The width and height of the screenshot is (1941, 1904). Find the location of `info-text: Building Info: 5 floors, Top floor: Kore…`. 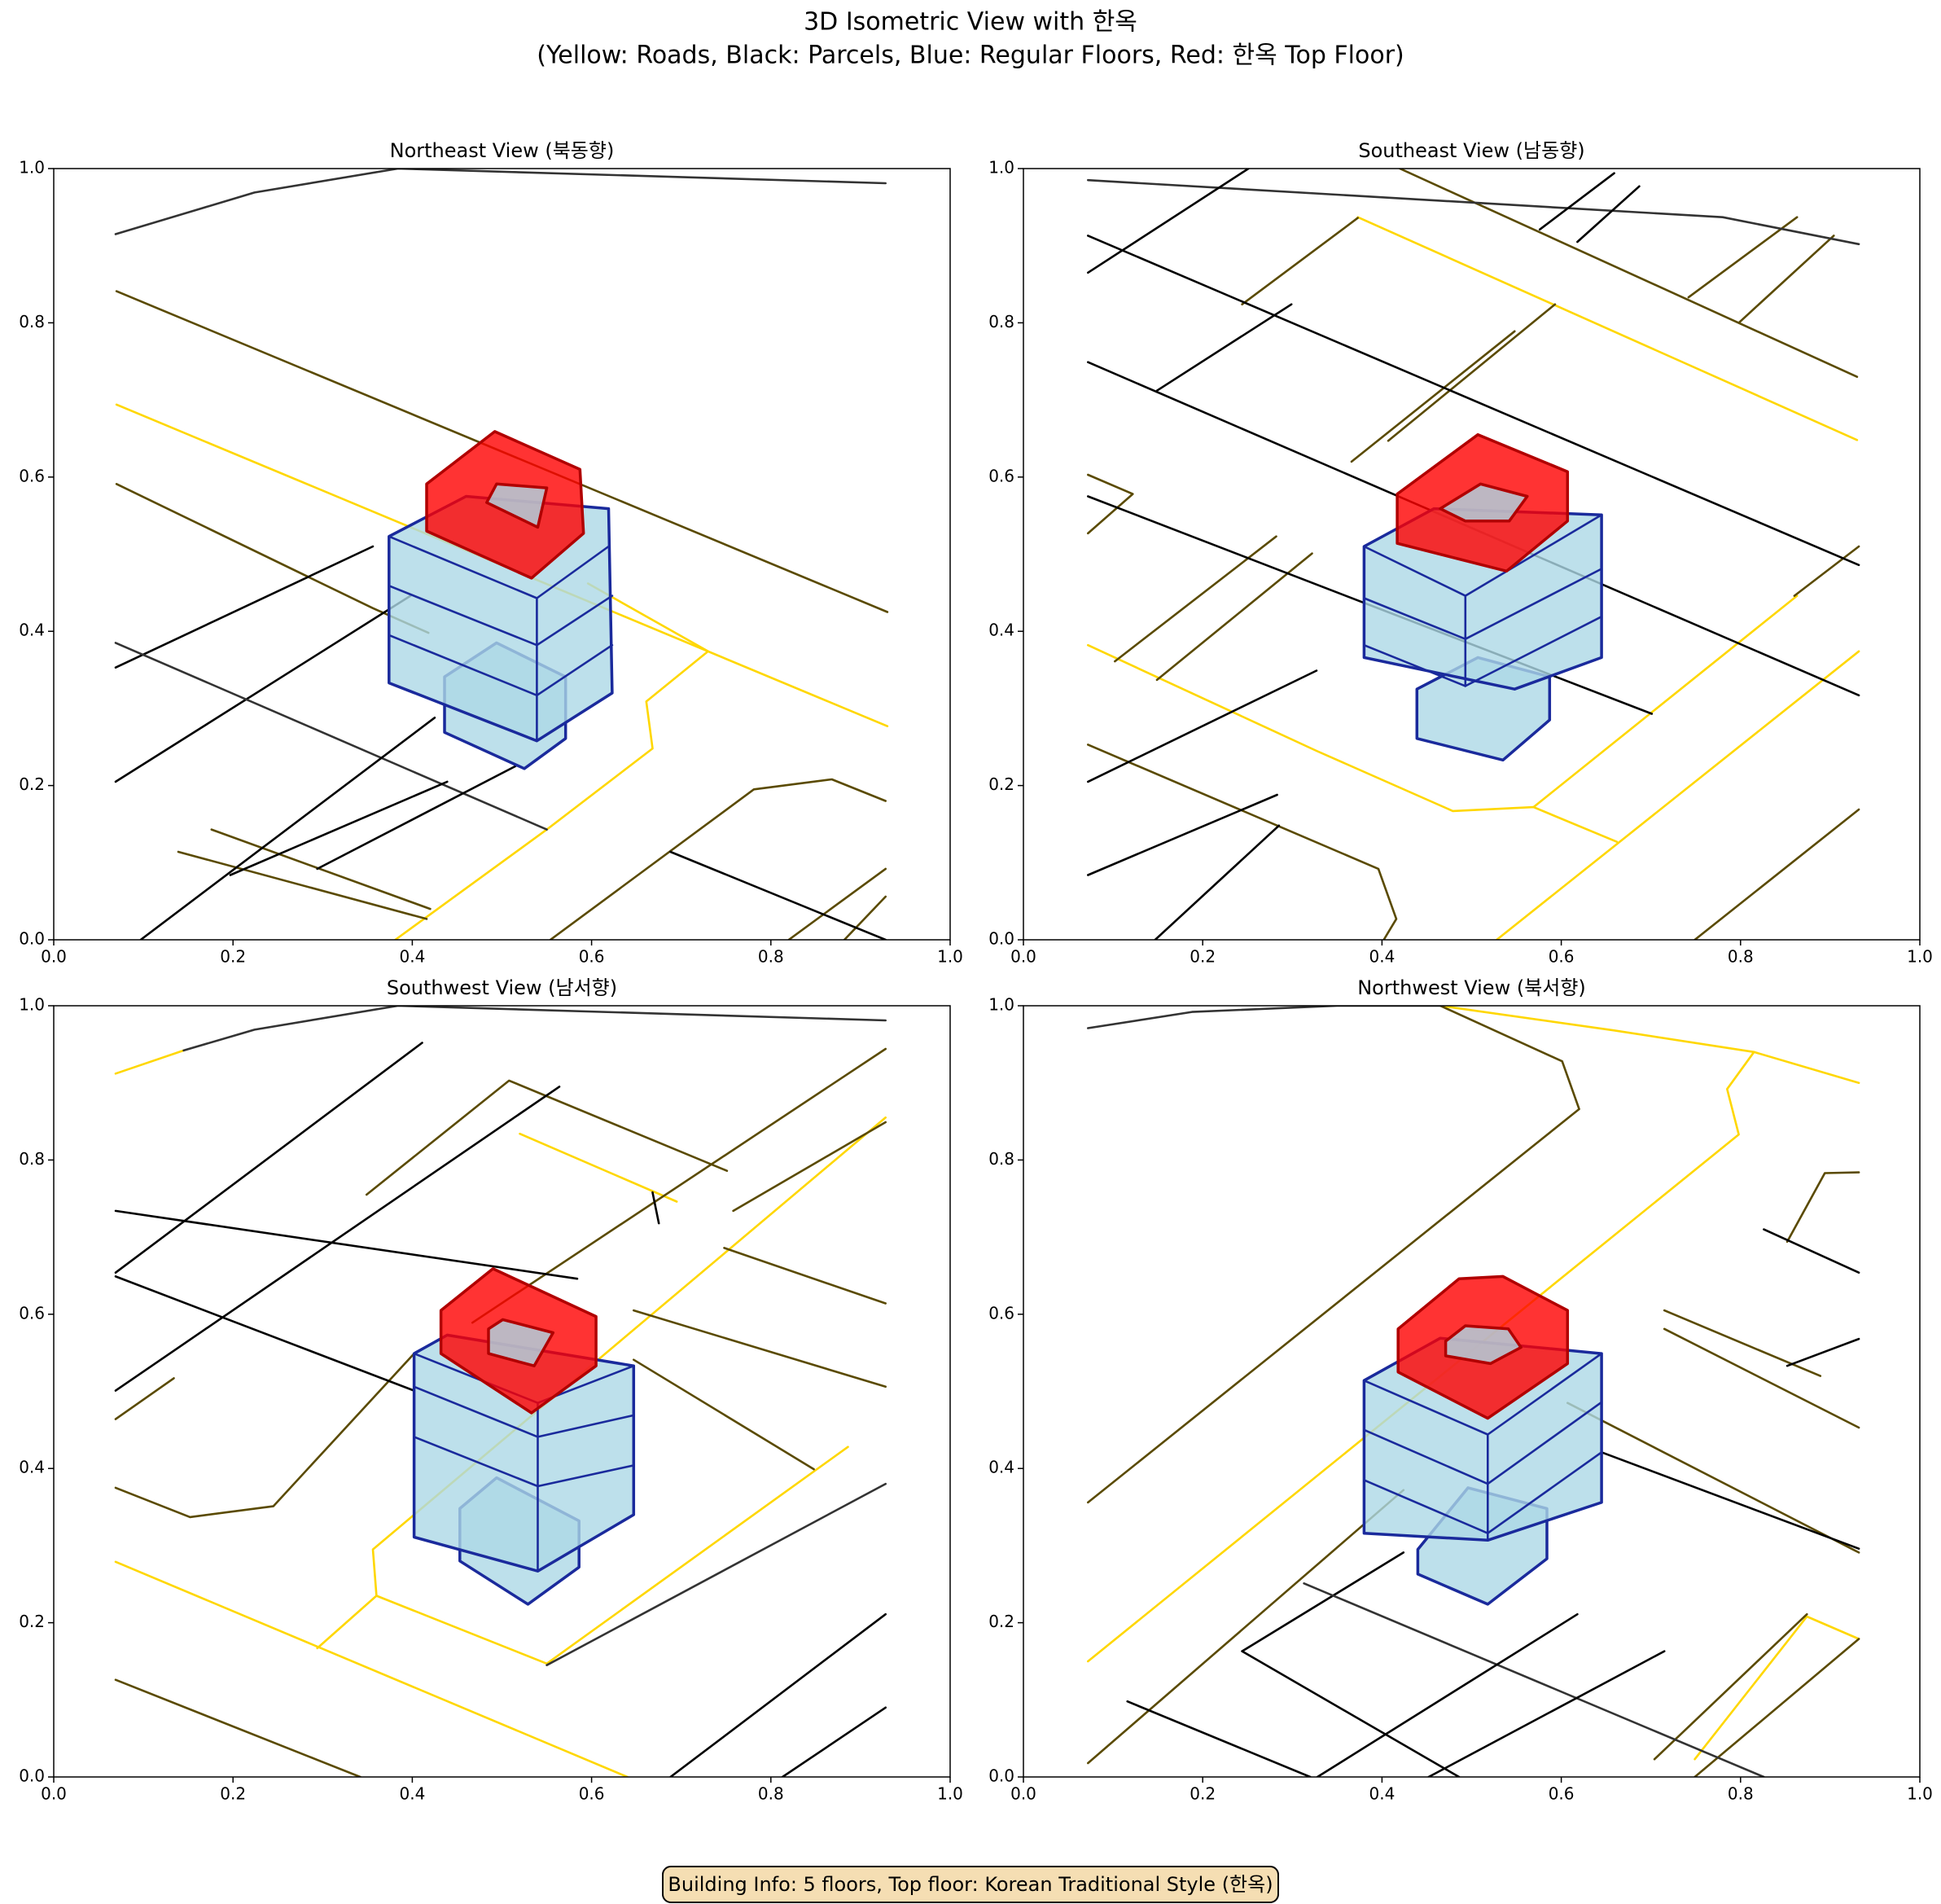

info-text: Building Info: 5 floors, Top floor: Kore… is located at coordinates (970, 1885).